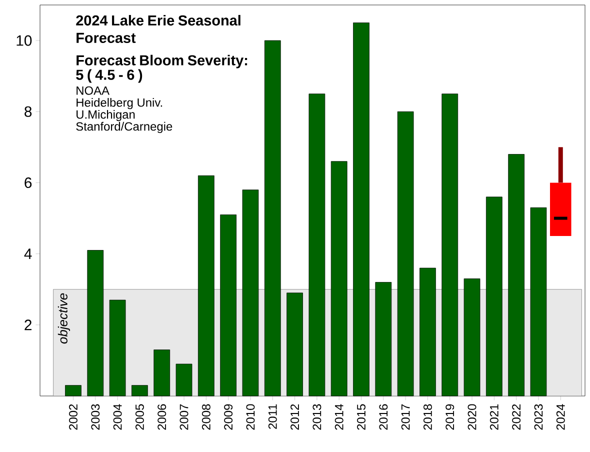 The height and width of the screenshot is (452, 590). Describe the element at coordinates (117, 417) in the screenshot. I see `x-tick-label: 2004` at that location.